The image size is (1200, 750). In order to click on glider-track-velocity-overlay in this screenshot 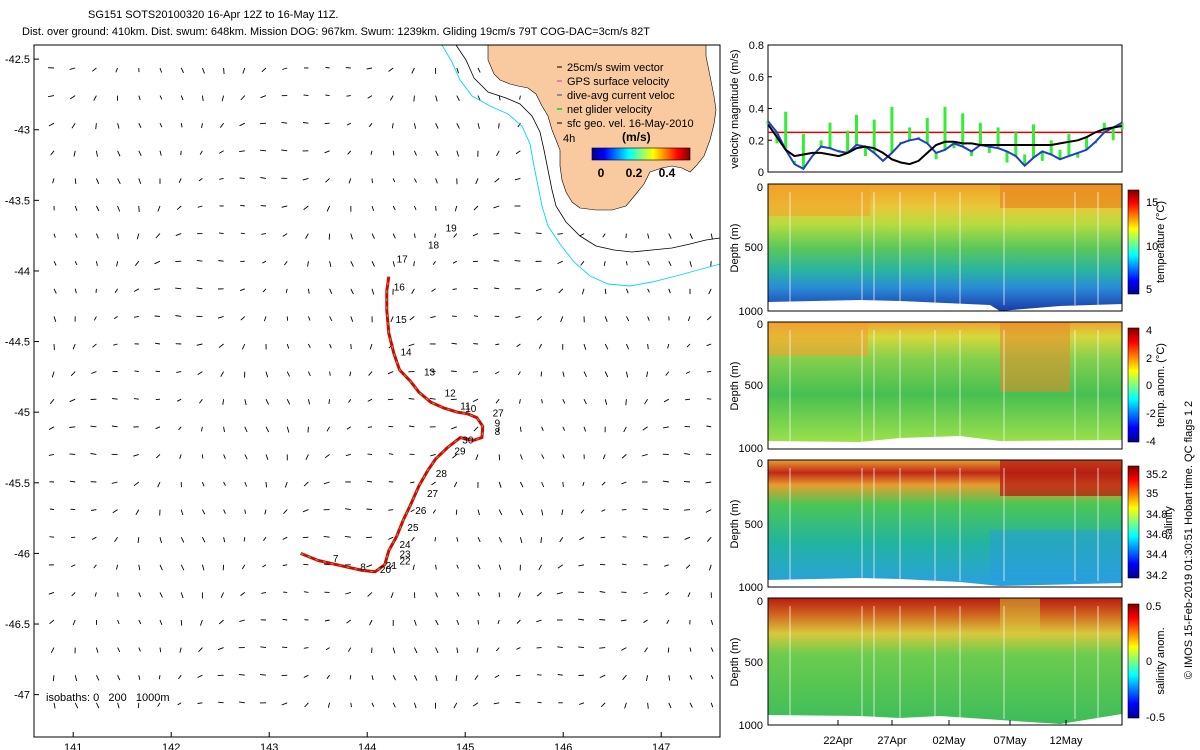, I will do `click(392, 424)`.